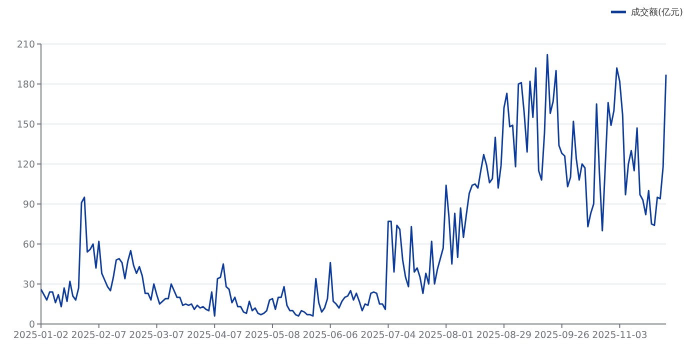 This screenshot has width=693, height=348. What do you see at coordinates (25, 85) in the screenshot?
I see `ytick: 180` at bounding box center [25, 85].